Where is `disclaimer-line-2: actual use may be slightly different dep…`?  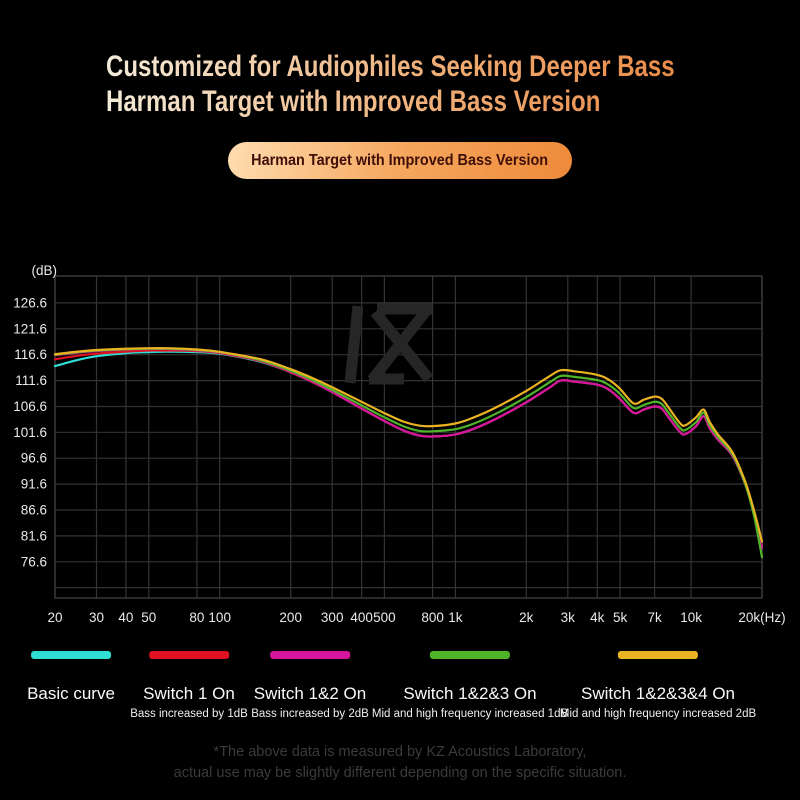
disclaimer-line-2: actual use may be slightly different dep… is located at coordinates (400, 773).